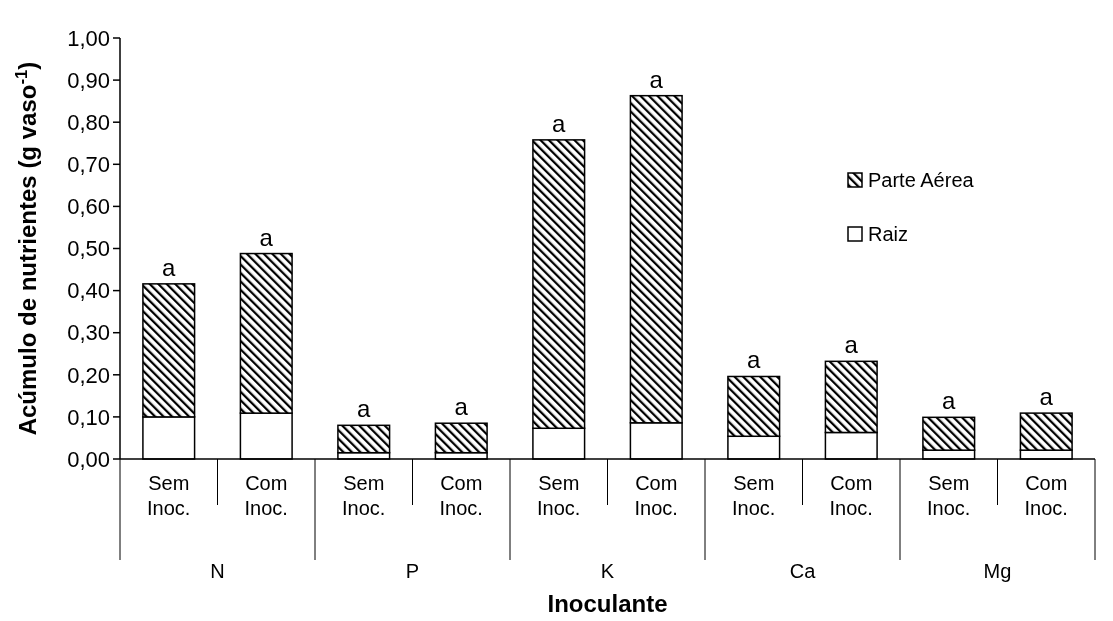  Describe the element at coordinates (88, 164) in the screenshot. I see `y-tick-label: 0,70` at that location.